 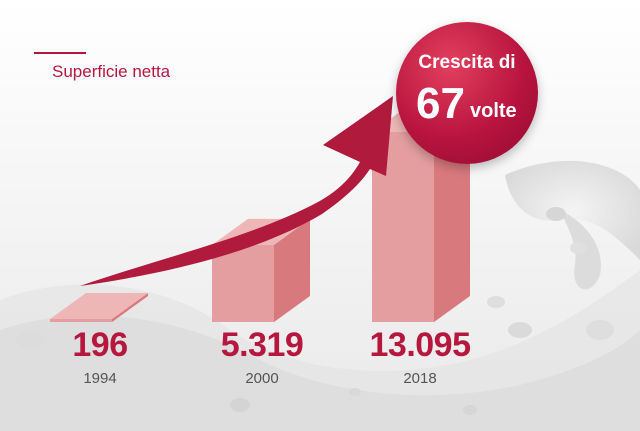 What do you see at coordinates (130, 307) in the screenshot?
I see `bar-side-1994` at bounding box center [130, 307].